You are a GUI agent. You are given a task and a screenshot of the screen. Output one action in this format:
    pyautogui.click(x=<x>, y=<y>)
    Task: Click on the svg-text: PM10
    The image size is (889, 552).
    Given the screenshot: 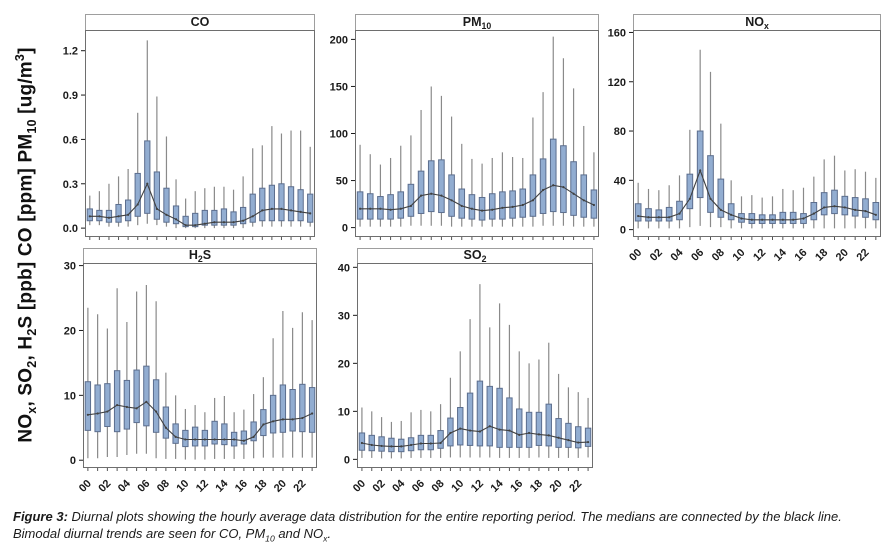 What is the action you would take?
    pyautogui.click(x=477, y=23)
    